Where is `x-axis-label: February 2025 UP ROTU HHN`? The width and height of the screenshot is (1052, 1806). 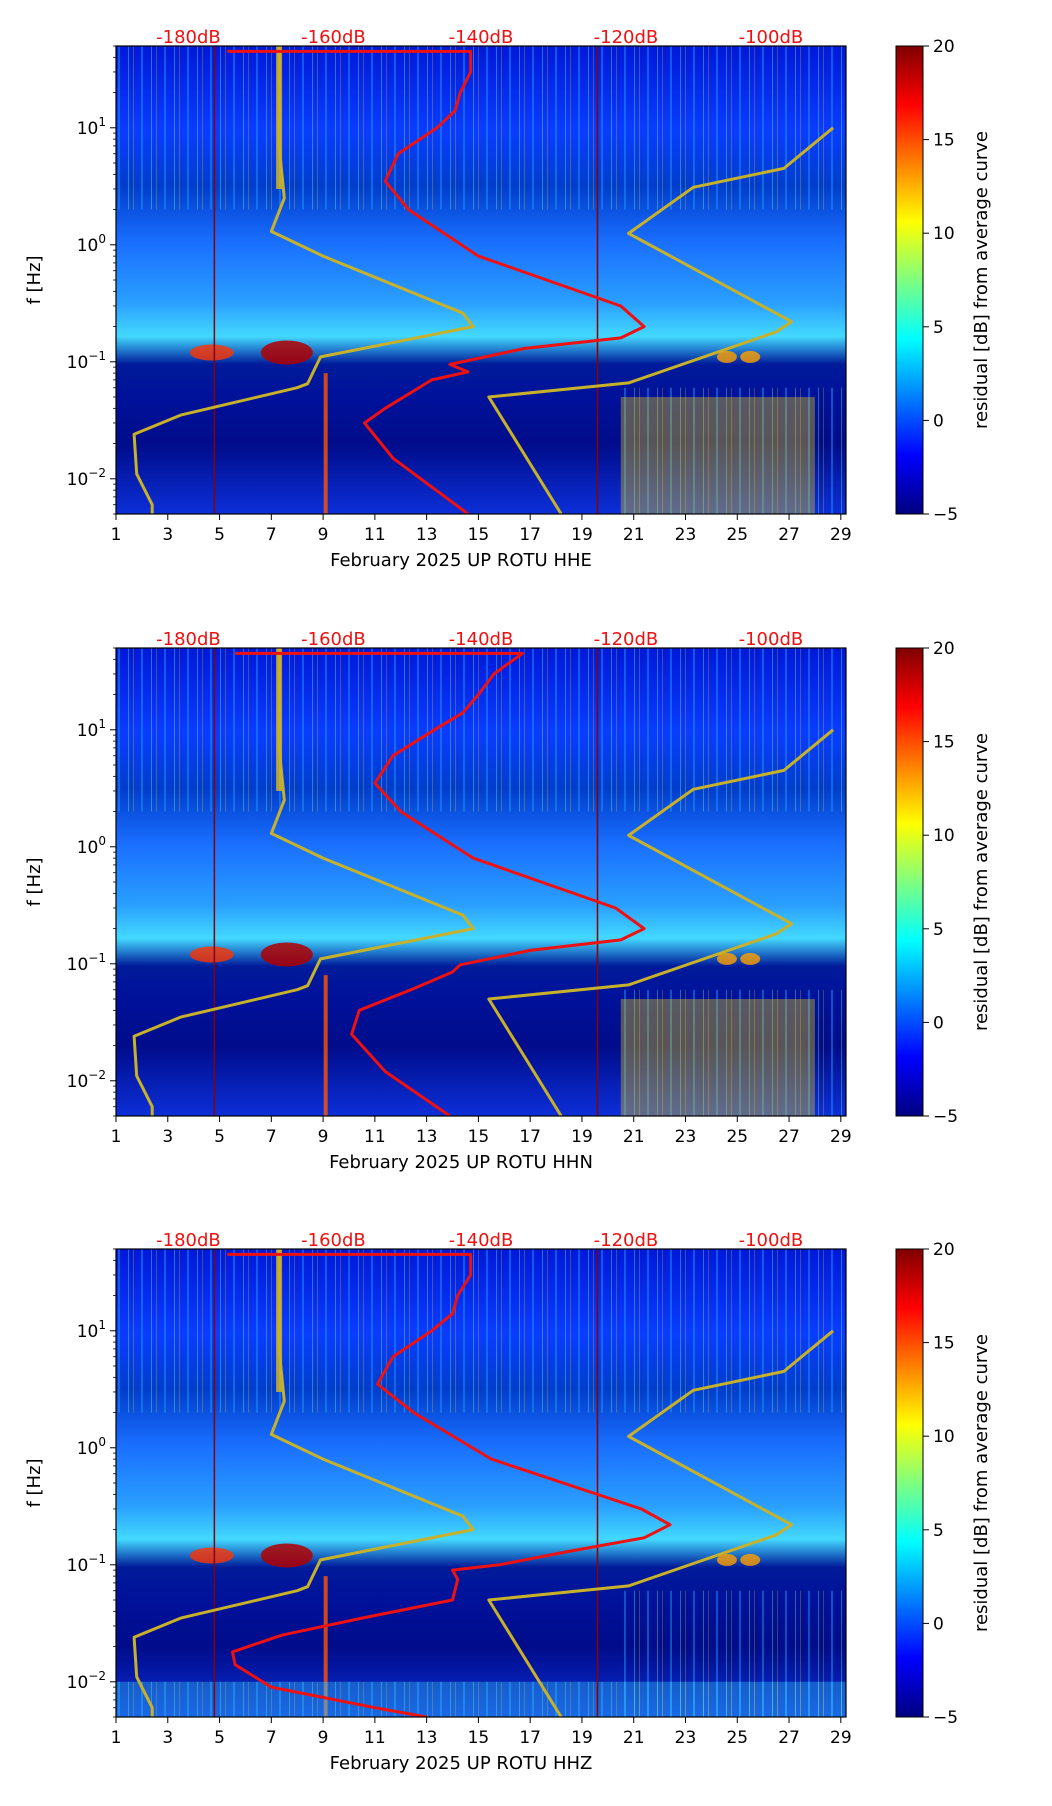 x-axis-label: February 2025 UP ROTU HHN is located at coordinates (461, 1162).